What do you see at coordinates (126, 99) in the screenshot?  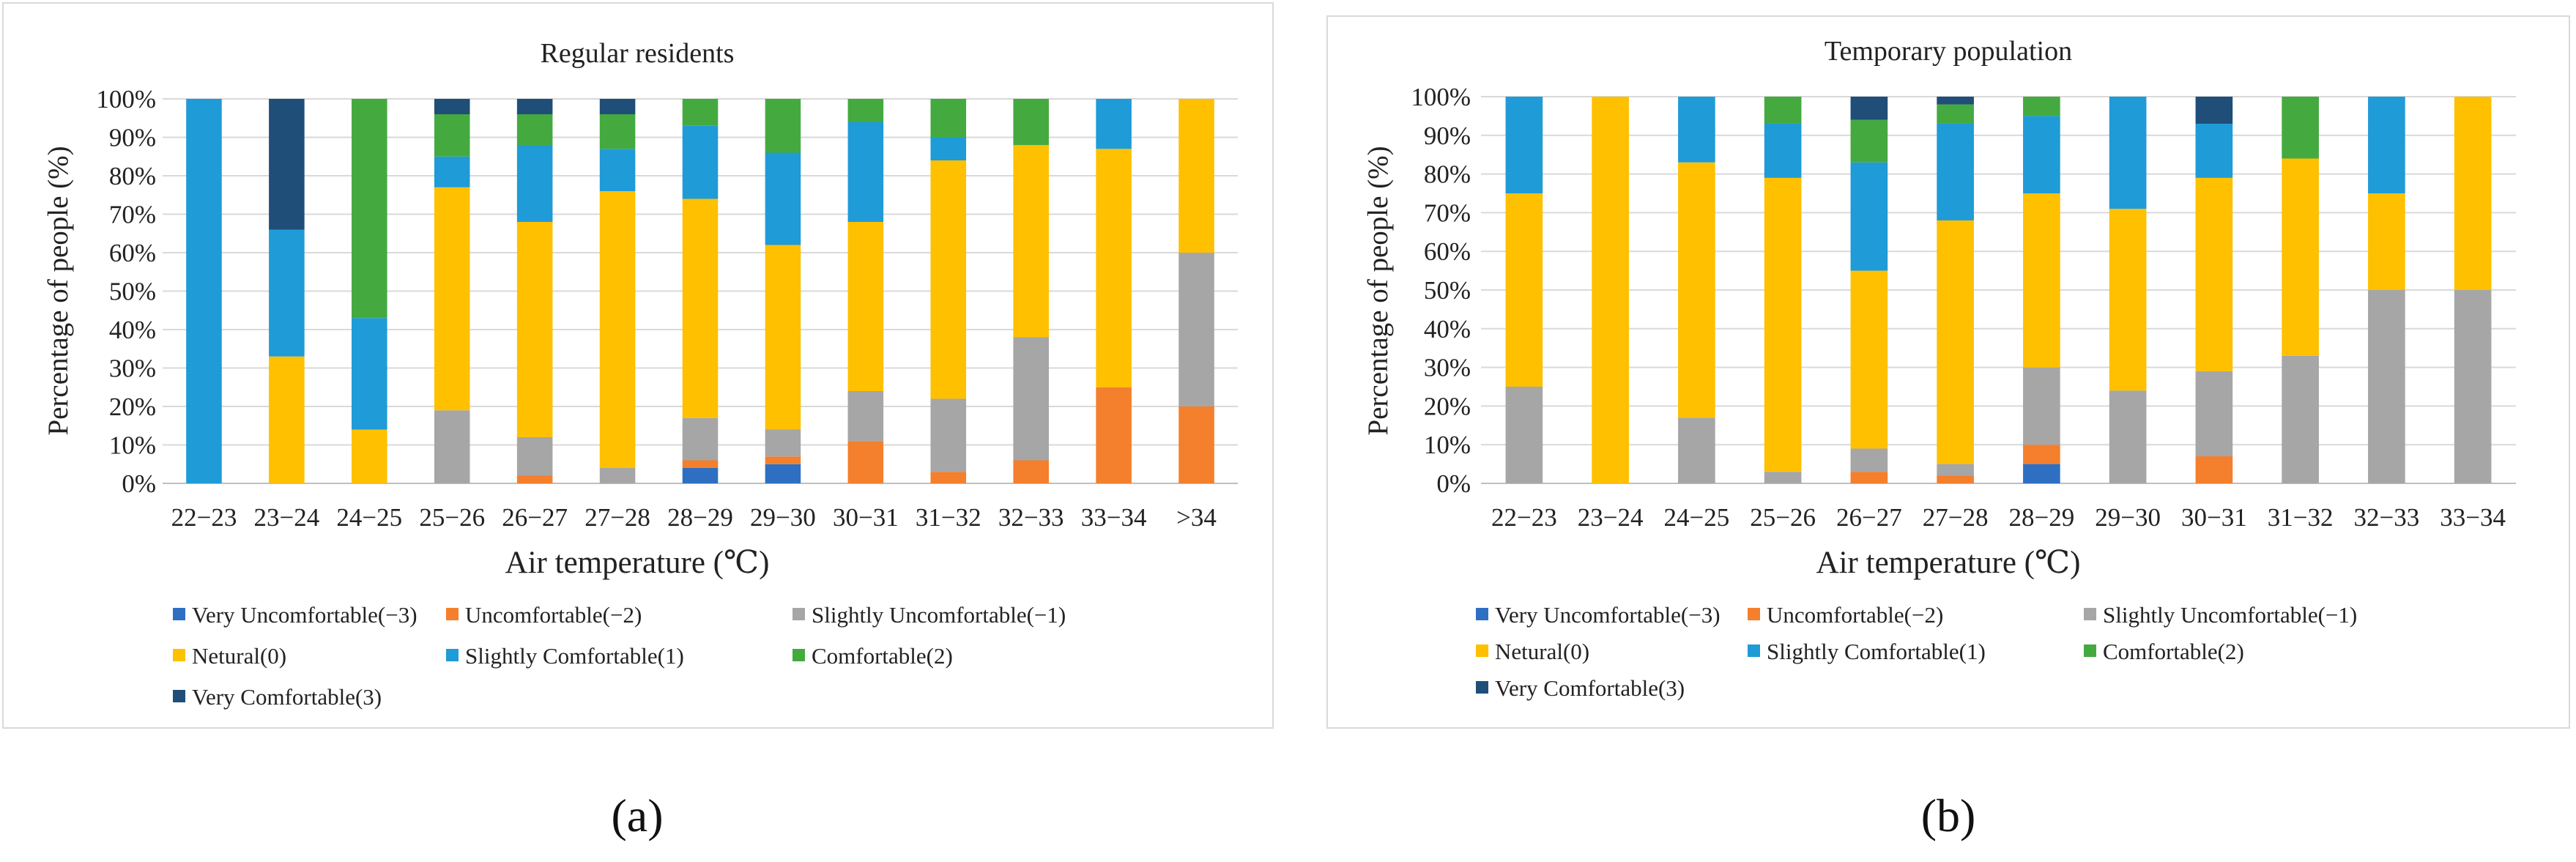 I see `y-tick-label: 100%` at bounding box center [126, 99].